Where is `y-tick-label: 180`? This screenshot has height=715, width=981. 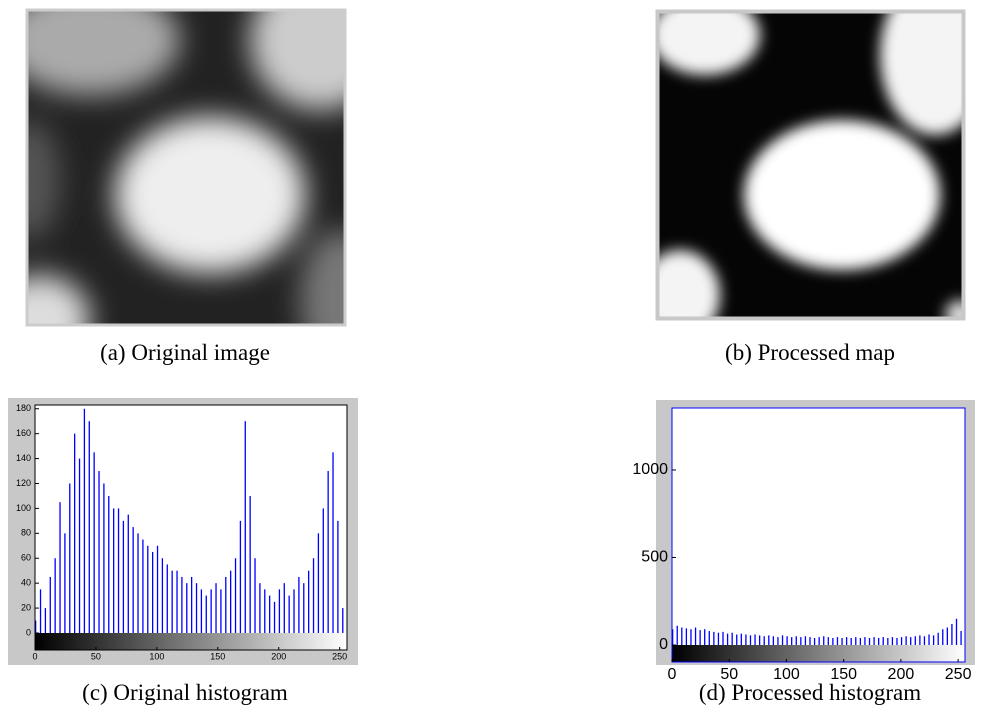 y-tick-label: 180 is located at coordinates (23, 408).